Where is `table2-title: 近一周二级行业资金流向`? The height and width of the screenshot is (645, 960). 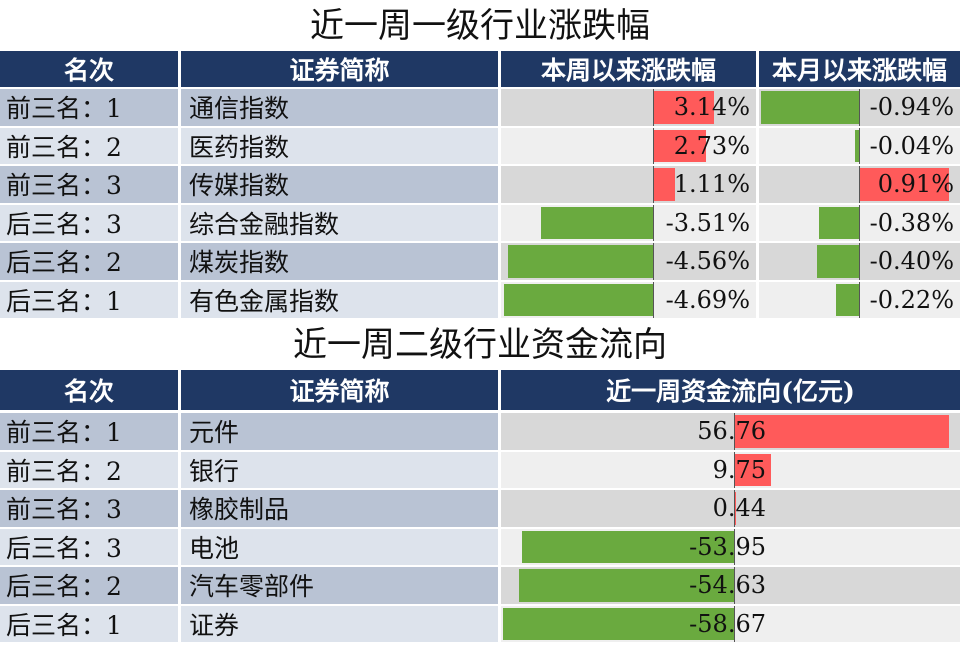 table2-title: 近一周二级行业资金流向 is located at coordinates (480, 345).